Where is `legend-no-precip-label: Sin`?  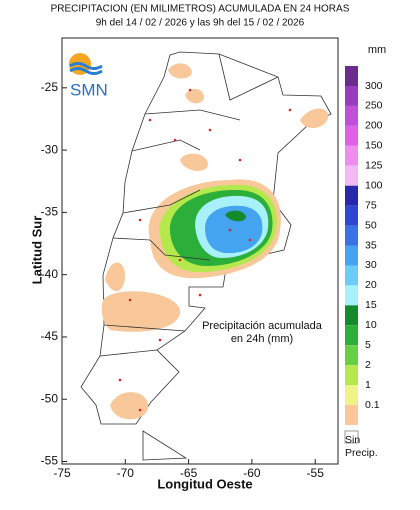 legend-no-precip-label: Sin is located at coordinates (352, 440).